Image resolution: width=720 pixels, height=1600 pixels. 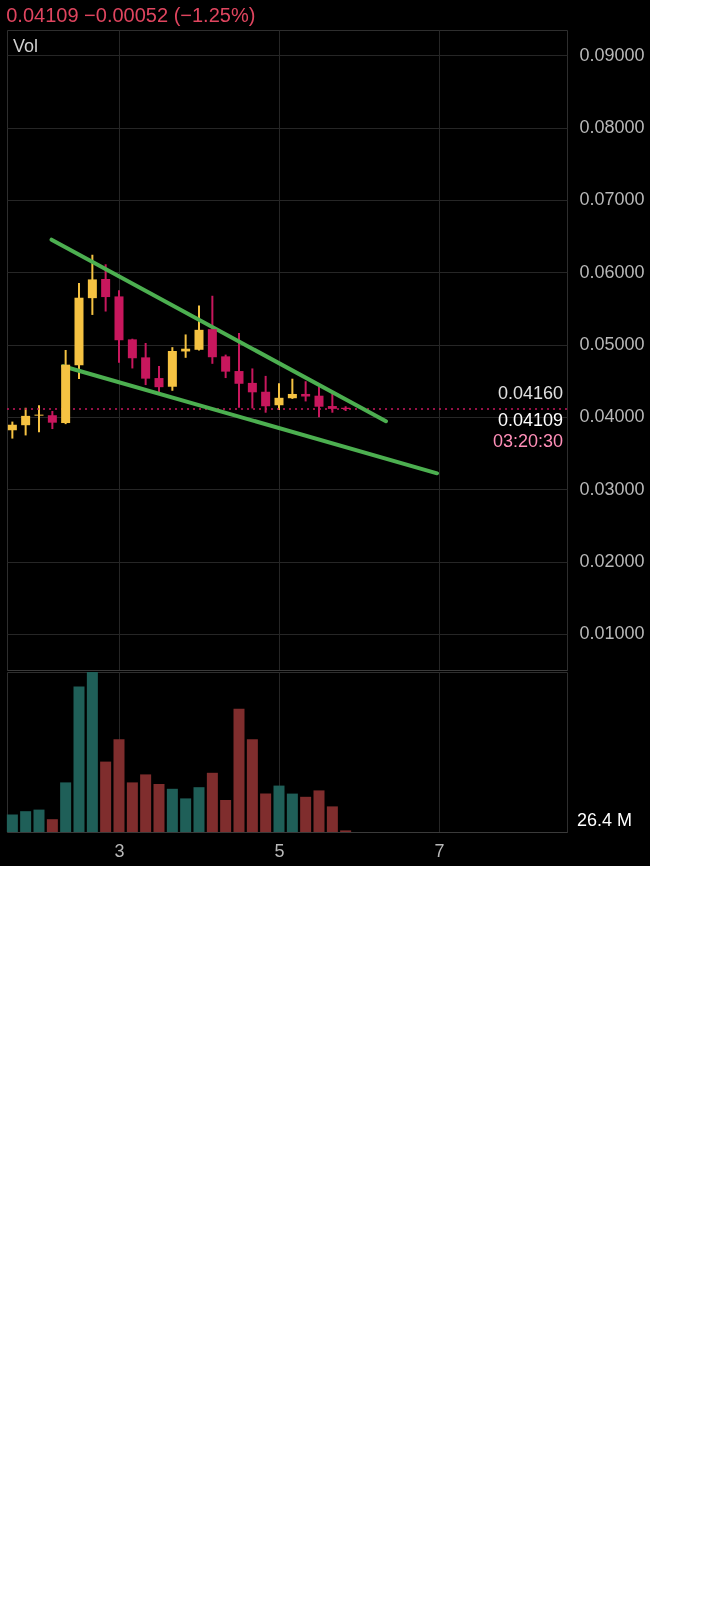 What do you see at coordinates (612, 54) in the screenshot?
I see `y-tick-label: 0.09000` at bounding box center [612, 54].